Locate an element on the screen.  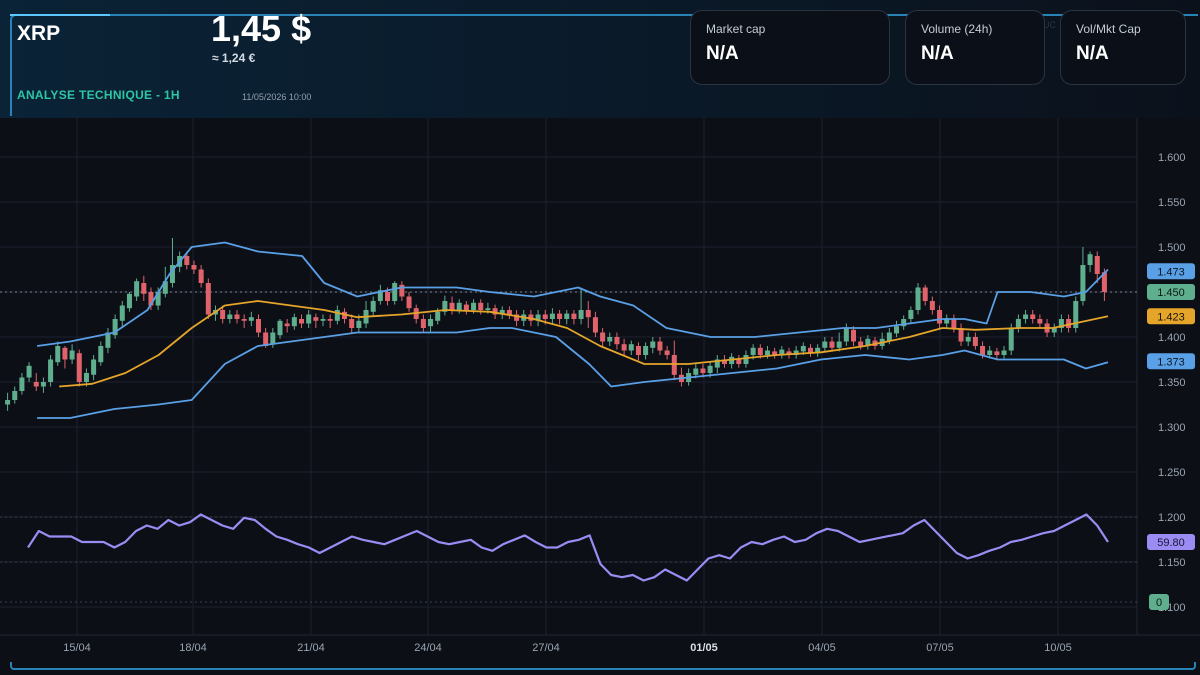
y-tick-label: 1.350 is located at coordinates (1172, 383).